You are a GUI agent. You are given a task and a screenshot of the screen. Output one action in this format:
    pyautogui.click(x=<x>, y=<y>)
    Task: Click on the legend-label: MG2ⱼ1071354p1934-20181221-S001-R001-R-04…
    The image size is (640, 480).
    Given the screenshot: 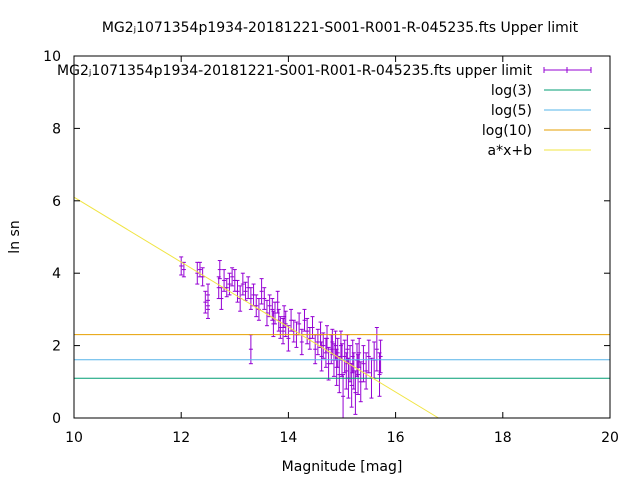 What is the action you would take?
    pyautogui.click(x=294, y=71)
    